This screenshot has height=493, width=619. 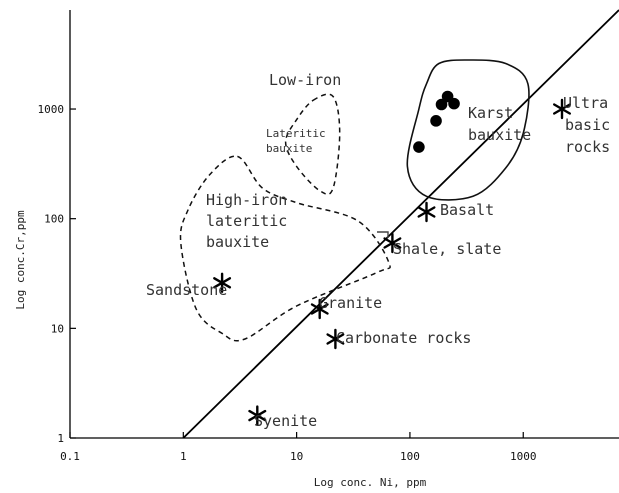 I want to click on x-tick-label-1000: 1000, so click(x=523, y=456).